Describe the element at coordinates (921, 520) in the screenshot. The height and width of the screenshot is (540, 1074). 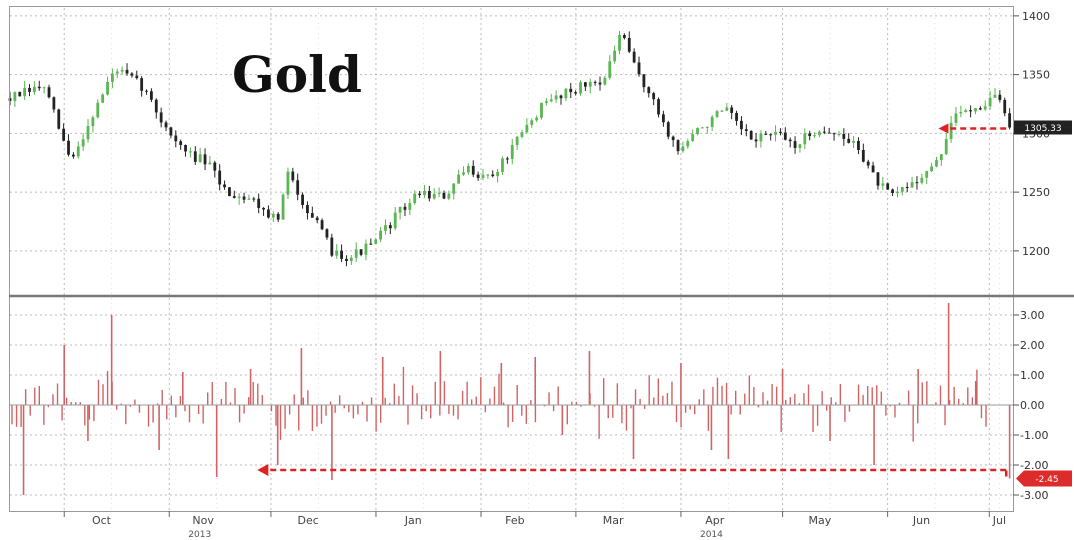
I see `x-tick-label: Jun` at that location.